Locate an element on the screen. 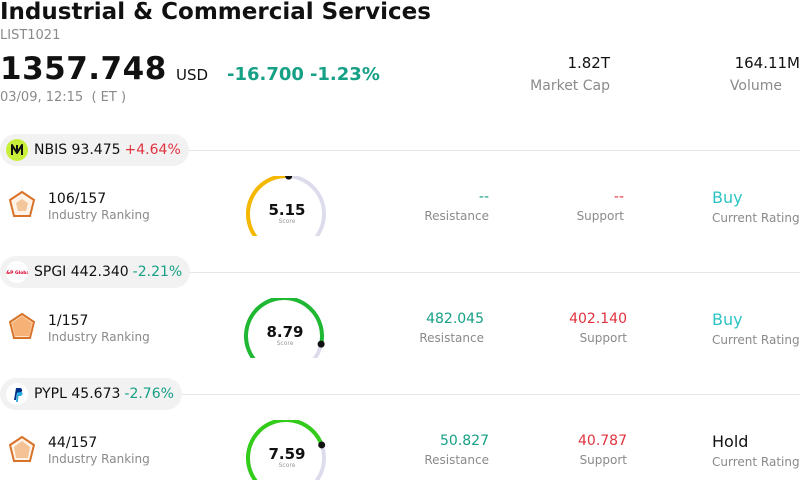  nbis-logo-icon is located at coordinates (17, 150).